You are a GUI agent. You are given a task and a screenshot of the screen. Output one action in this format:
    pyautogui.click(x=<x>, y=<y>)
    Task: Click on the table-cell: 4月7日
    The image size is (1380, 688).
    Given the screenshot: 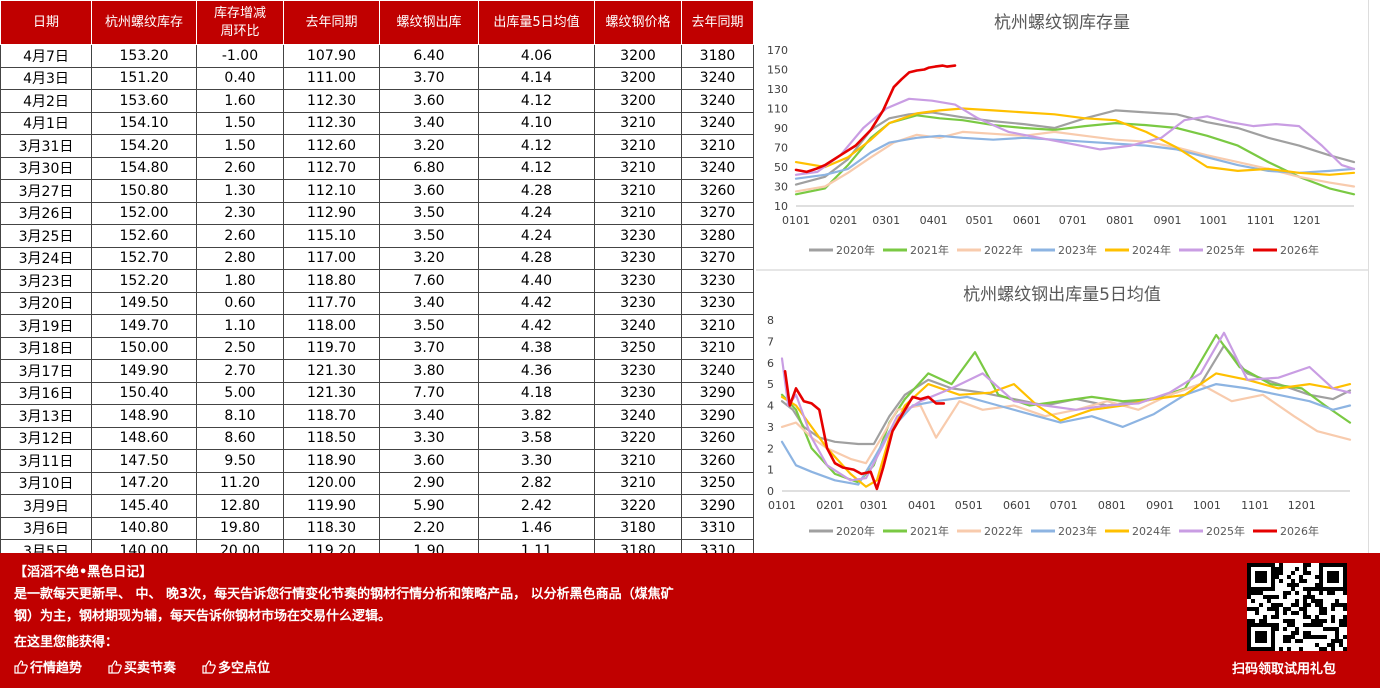 What is the action you would take?
    pyautogui.click(x=46, y=56)
    